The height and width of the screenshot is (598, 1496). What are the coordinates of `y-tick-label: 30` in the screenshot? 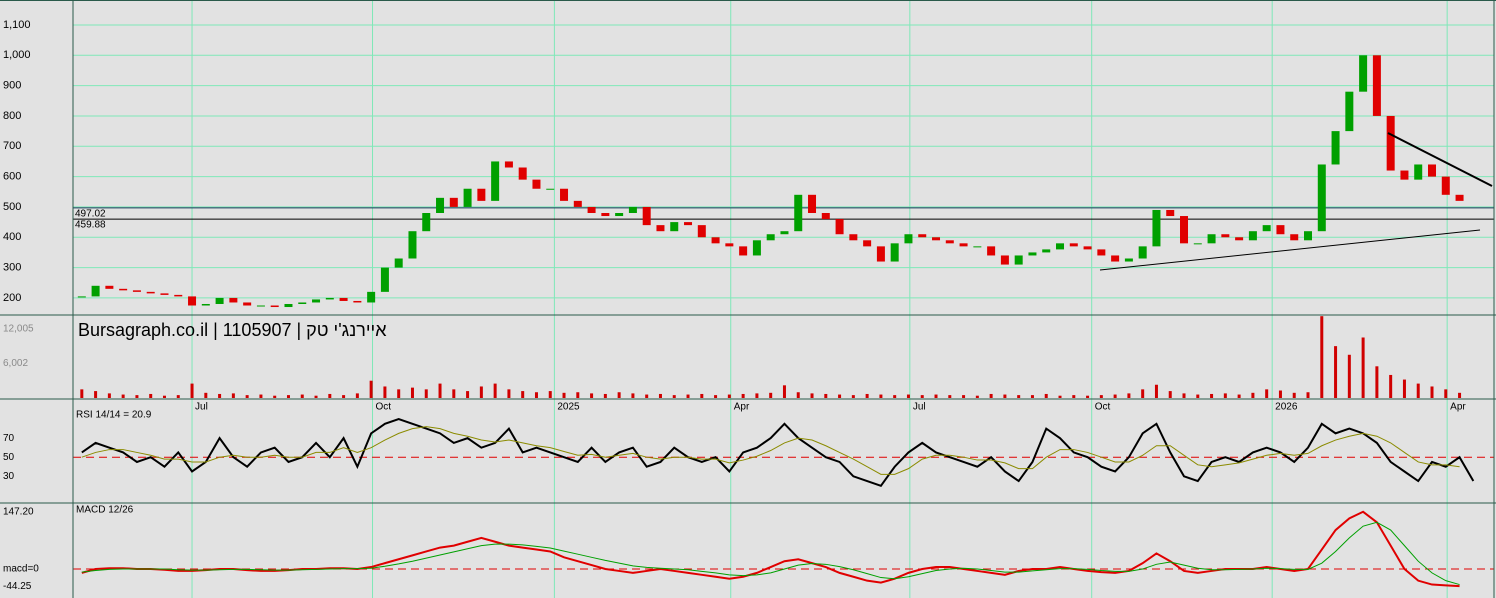 It's located at (9, 476).